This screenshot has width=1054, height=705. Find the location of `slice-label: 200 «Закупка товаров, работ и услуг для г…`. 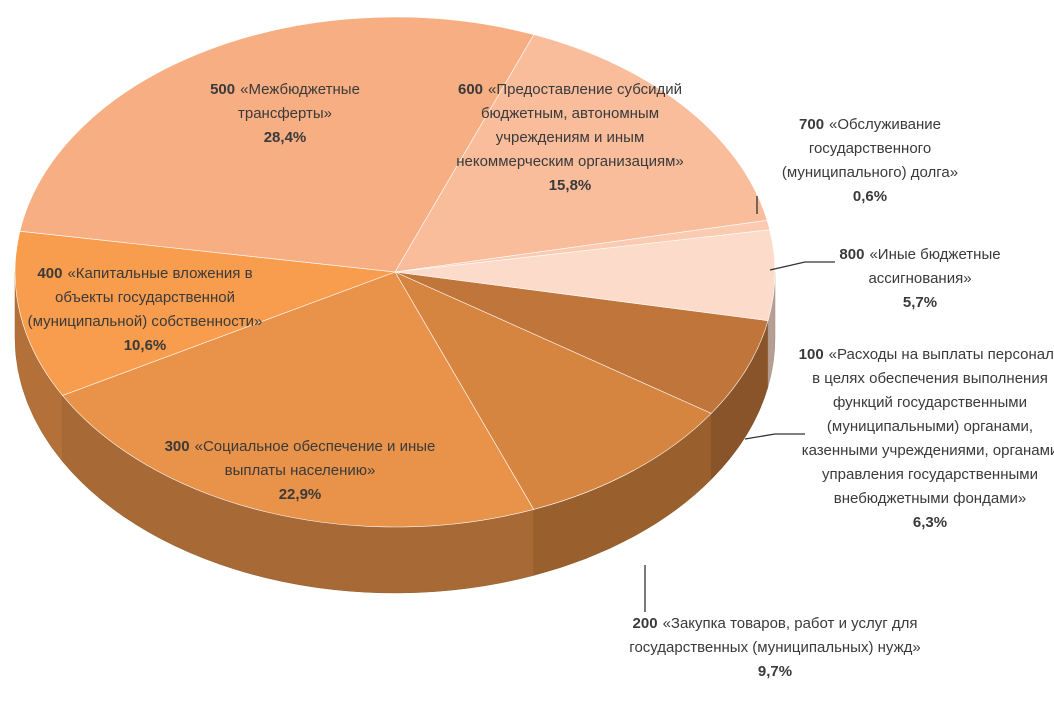

slice-label: 200 «Закупка товаров, работ и услуг для г… is located at coordinates (775, 648).